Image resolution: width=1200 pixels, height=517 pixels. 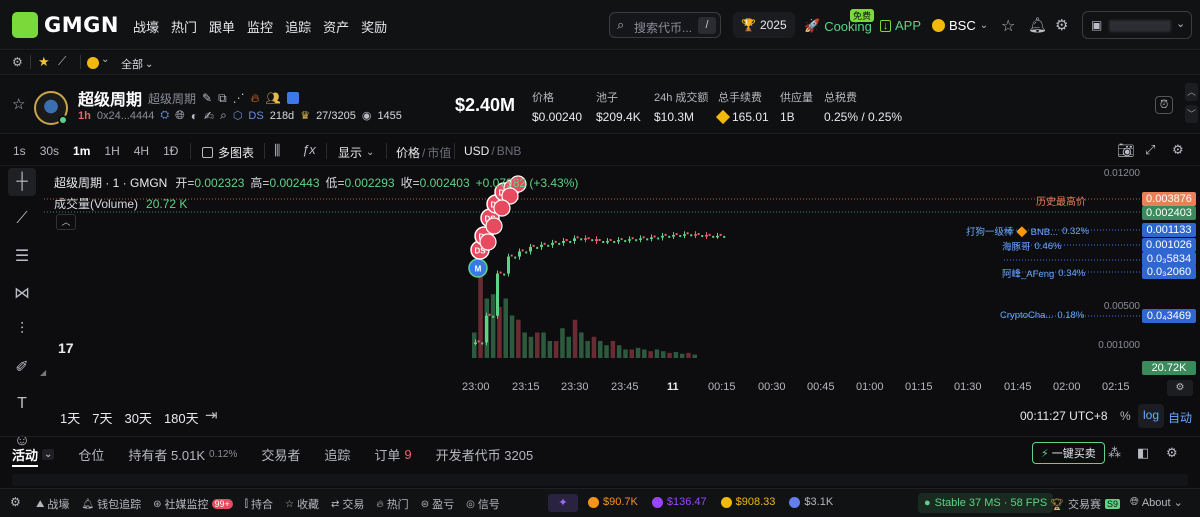 I want to click on logo-text: GMGN, so click(x=81, y=25).